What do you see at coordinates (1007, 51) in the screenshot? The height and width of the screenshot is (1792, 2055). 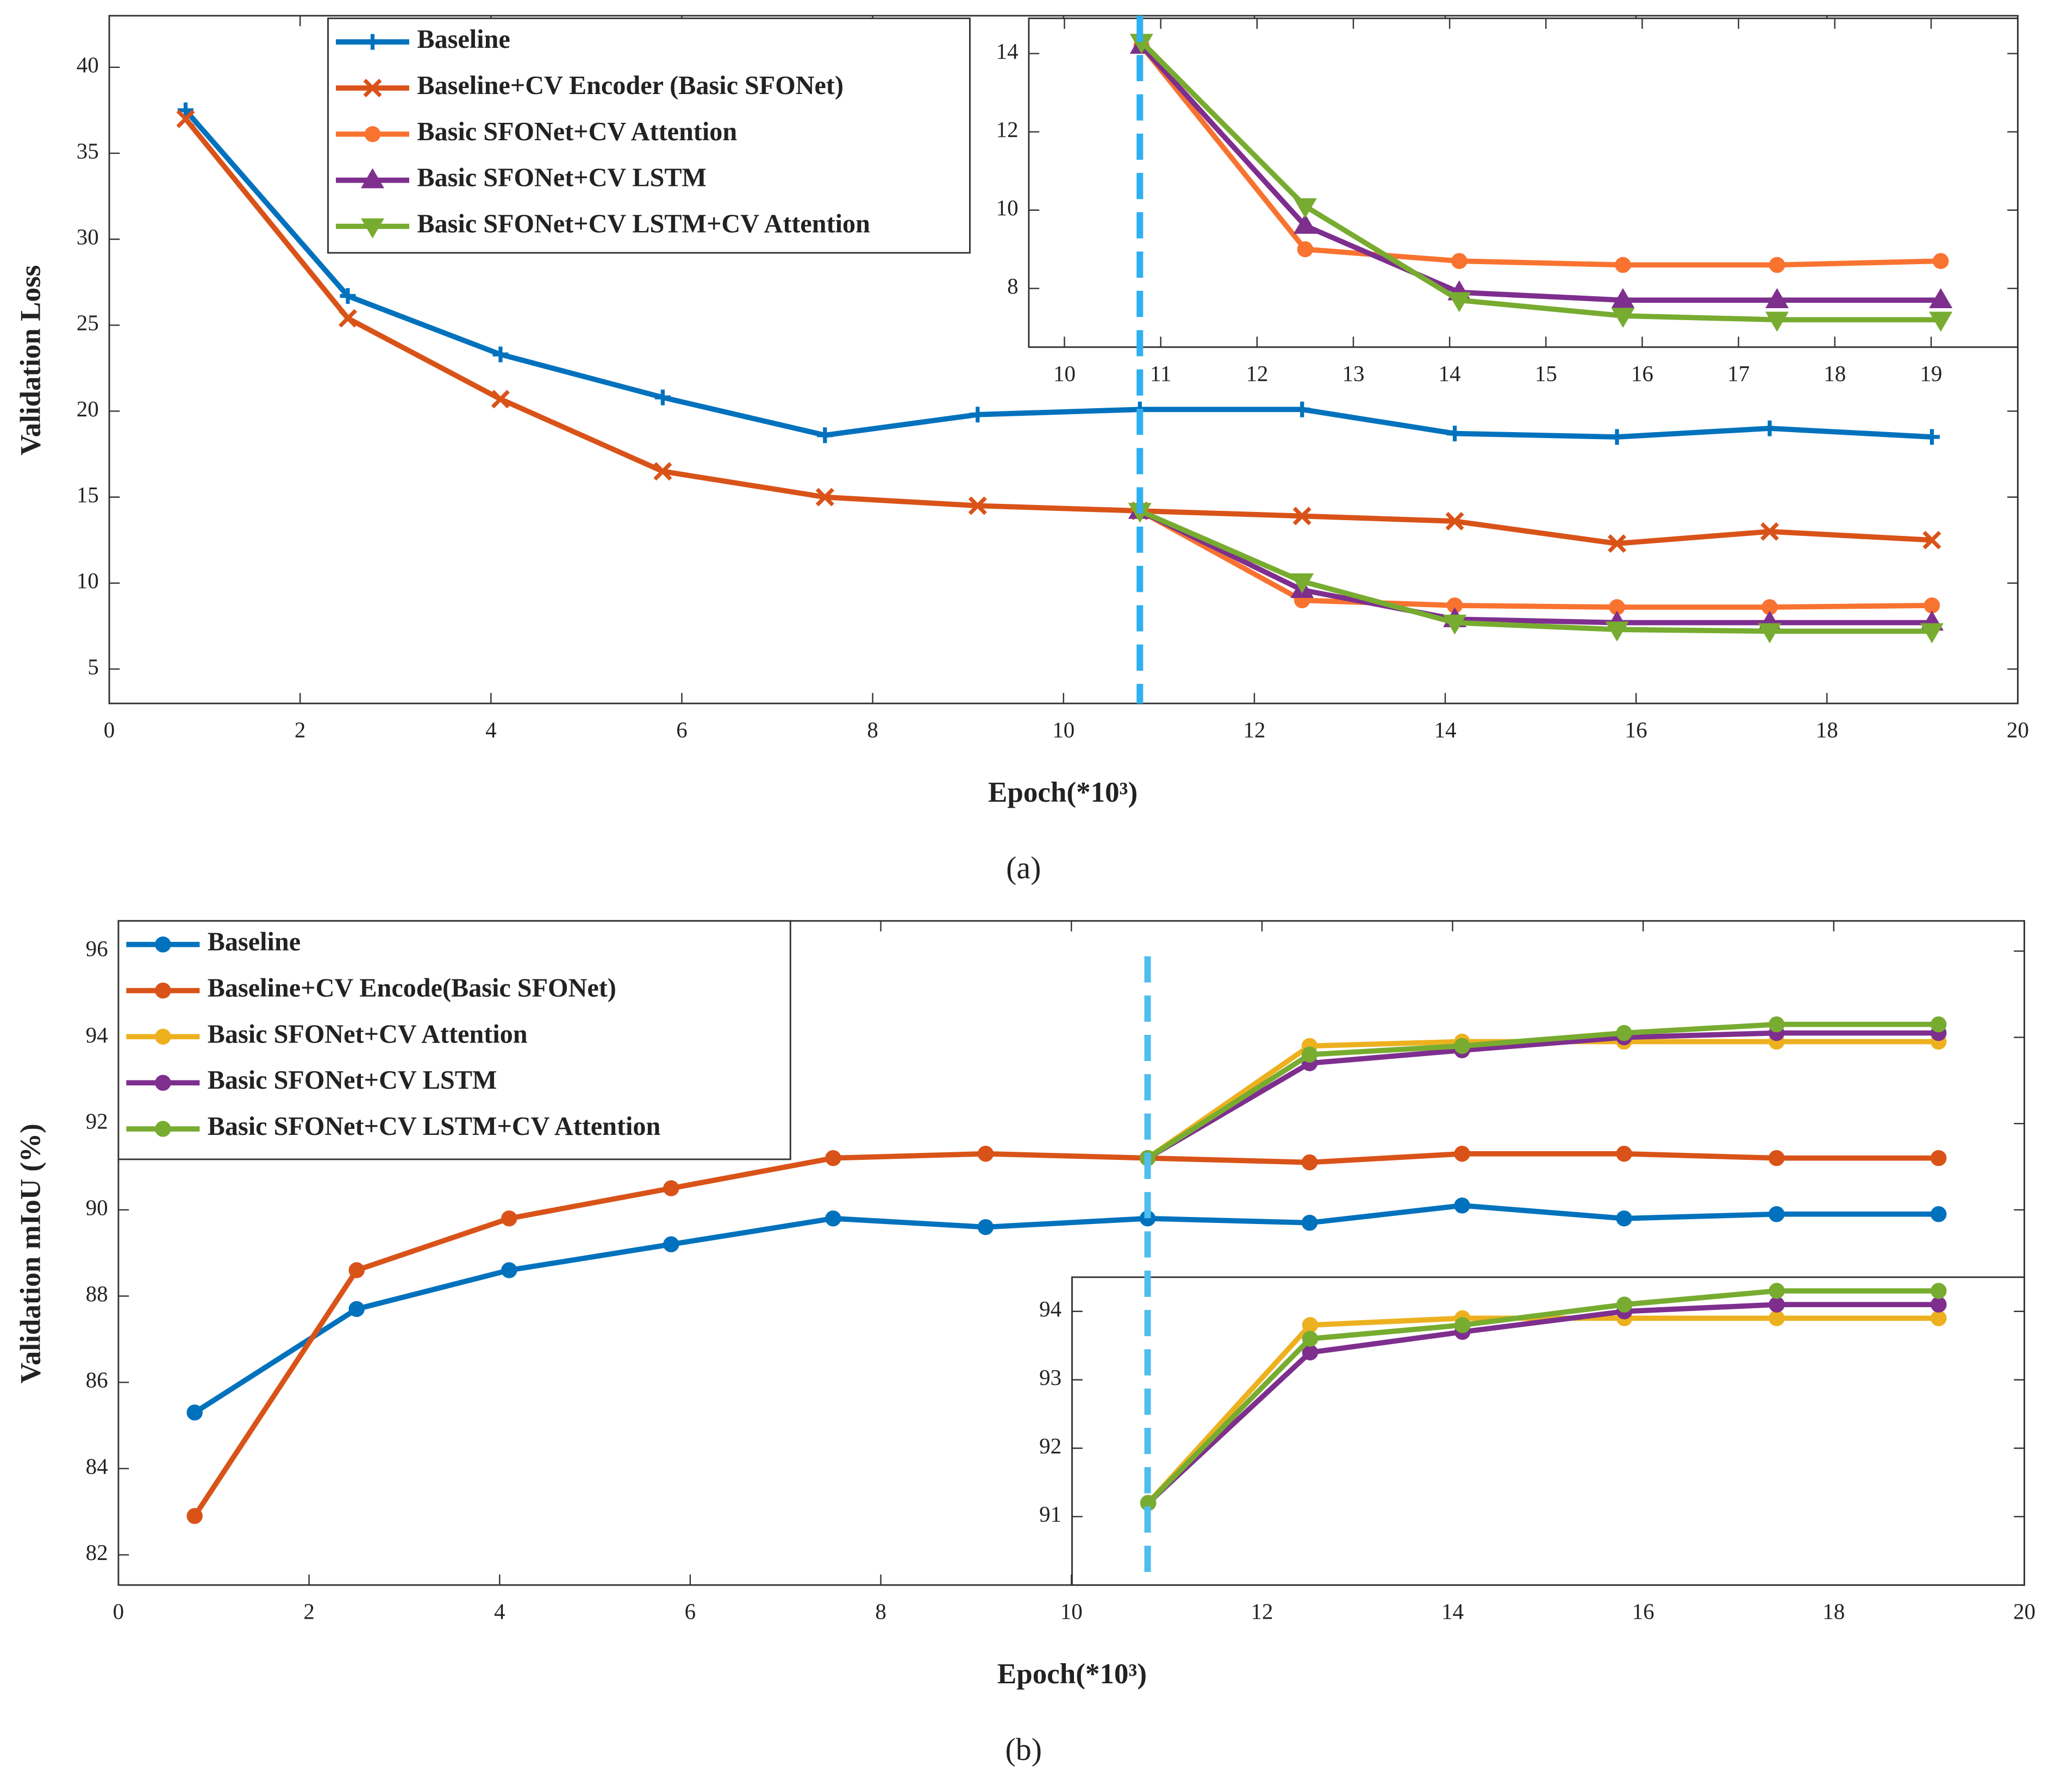 I see `y-tick-label: 14` at bounding box center [1007, 51].